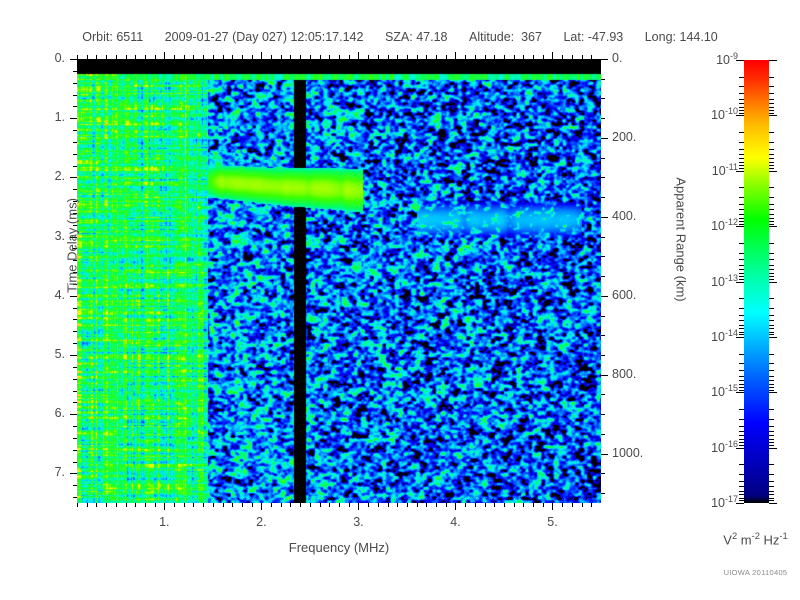  I want to click on y-axis-left-tick-label: 1., so click(59, 117).